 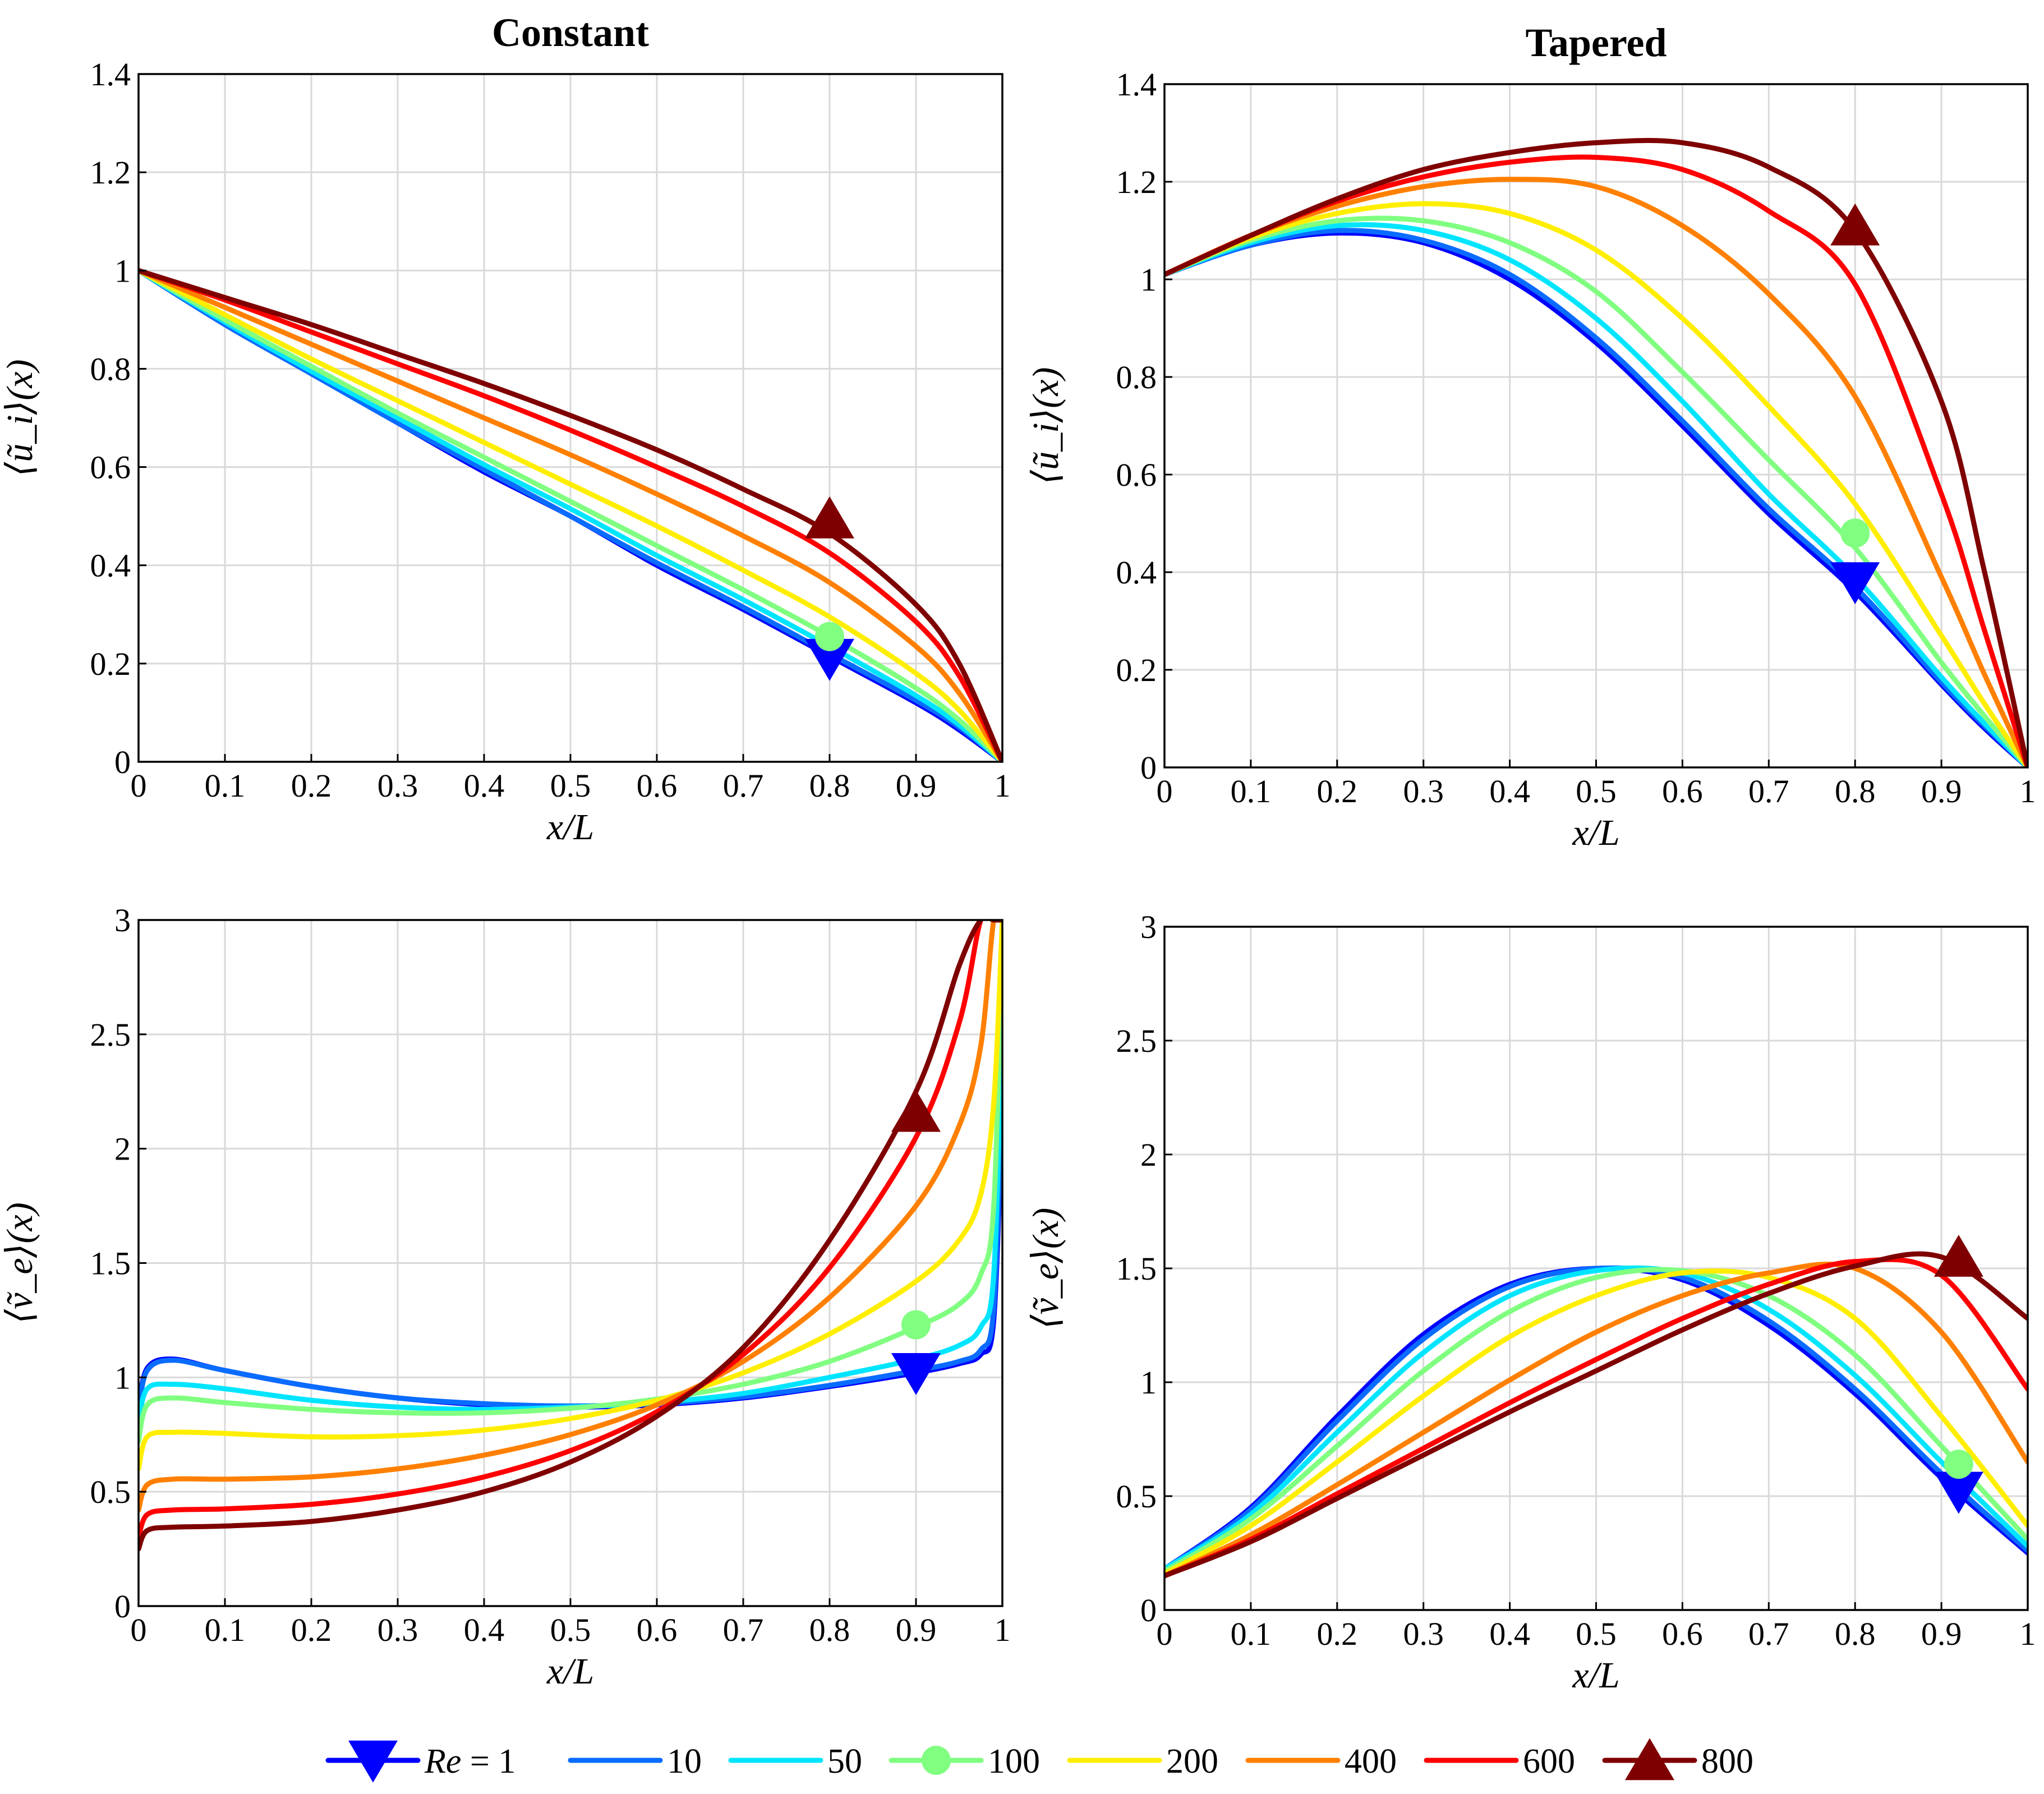 What do you see at coordinates (1727, 1761) in the screenshot?
I see `legend-label: 800` at bounding box center [1727, 1761].